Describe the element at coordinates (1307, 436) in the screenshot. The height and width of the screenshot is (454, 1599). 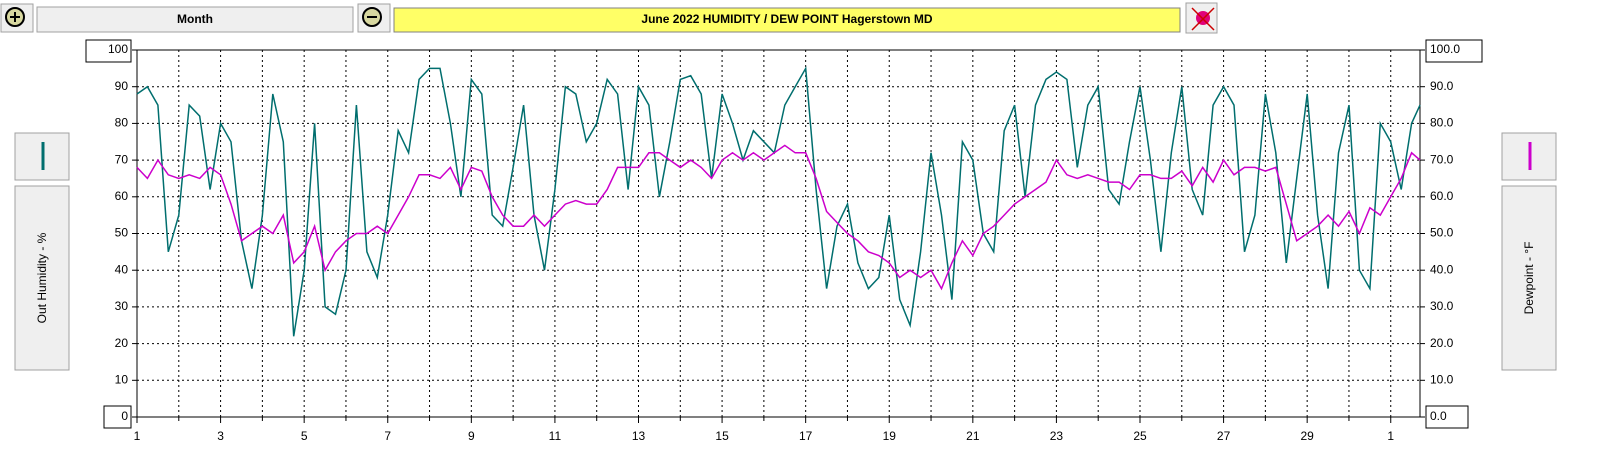
I see `x-tick-label: 29` at that location.